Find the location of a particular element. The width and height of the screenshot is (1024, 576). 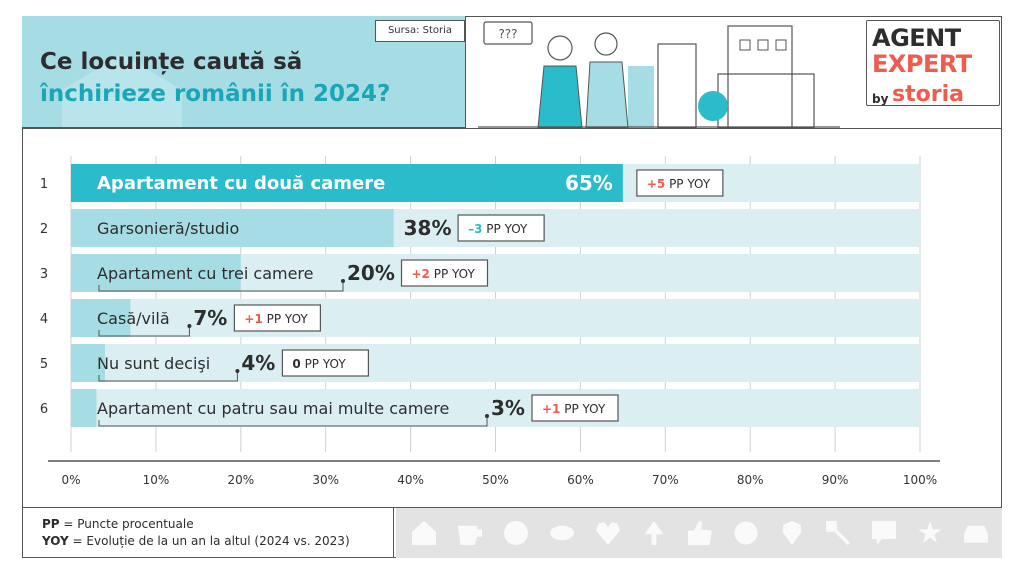

rank-label: 1 is located at coordinates (44, 184).